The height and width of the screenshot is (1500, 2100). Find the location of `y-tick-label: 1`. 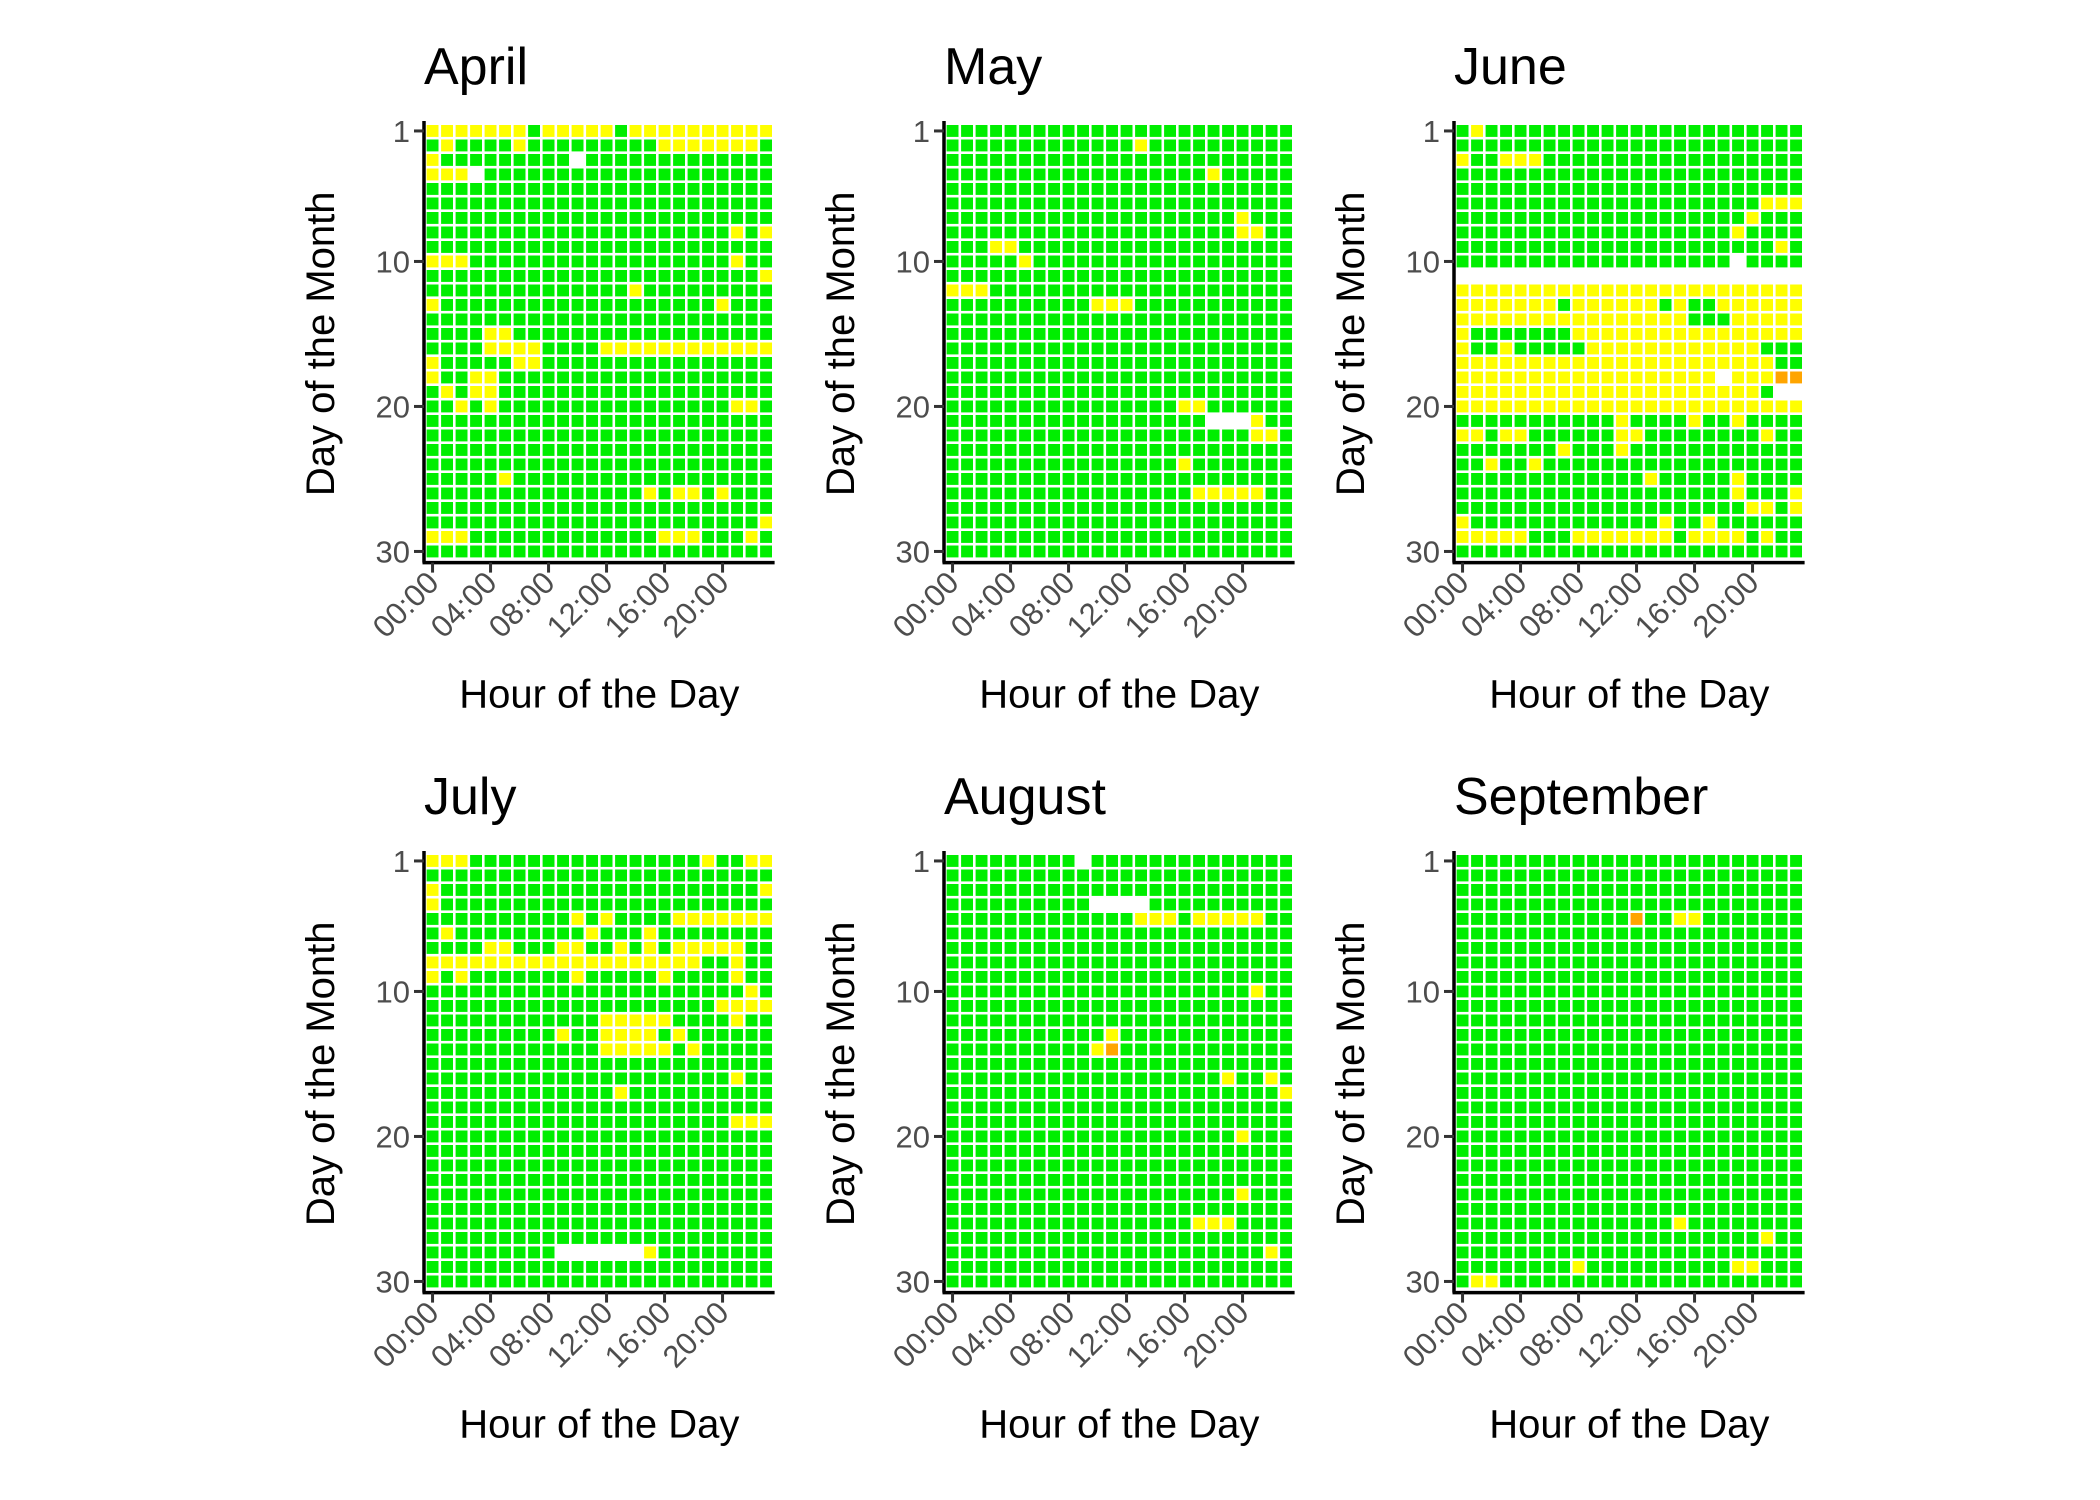

y-tick-label: 1 is located at coordinates (401, 131).